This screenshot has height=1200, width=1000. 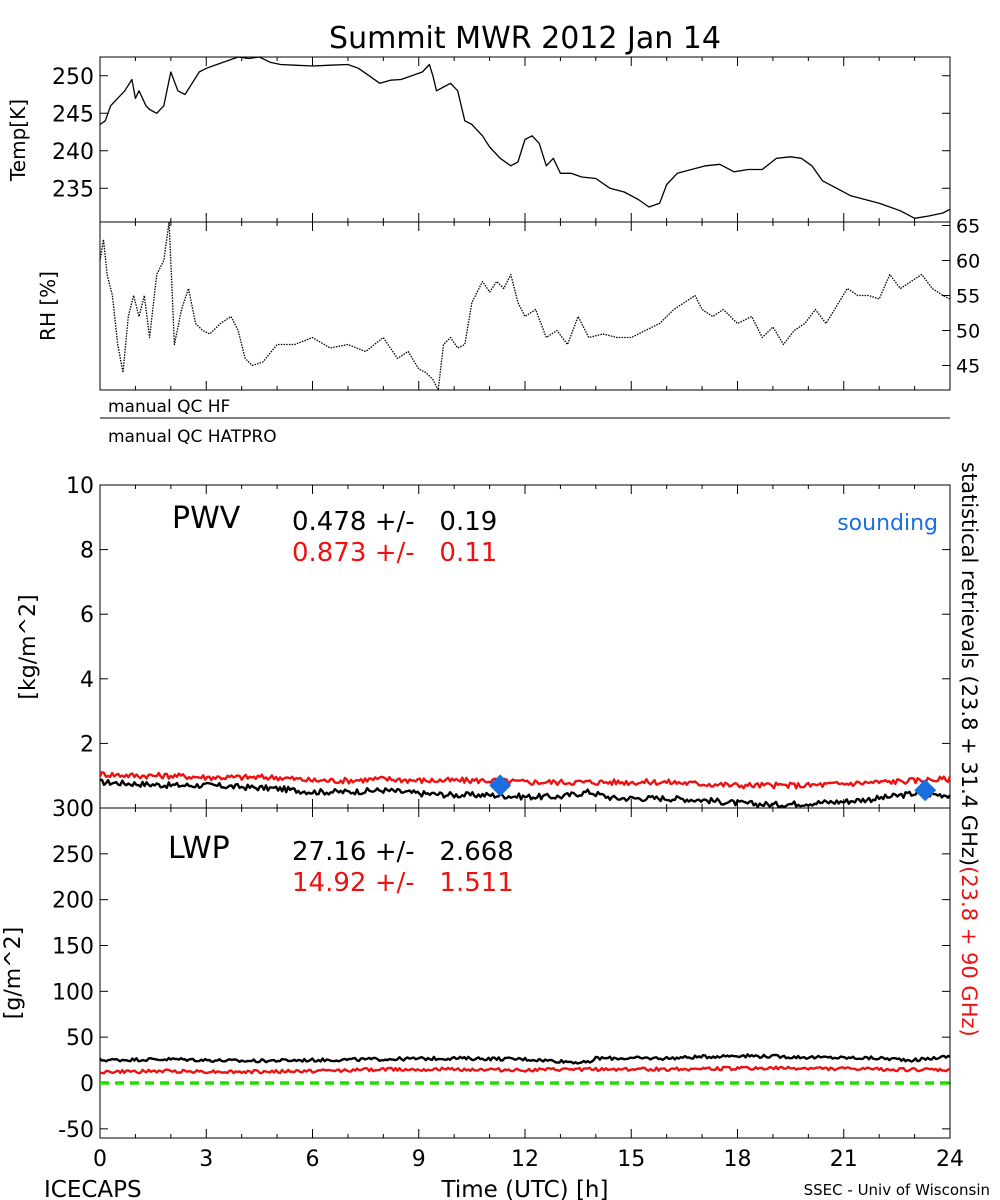 I want to click on x-tick-label: 12, so click(x=525, y=1159).